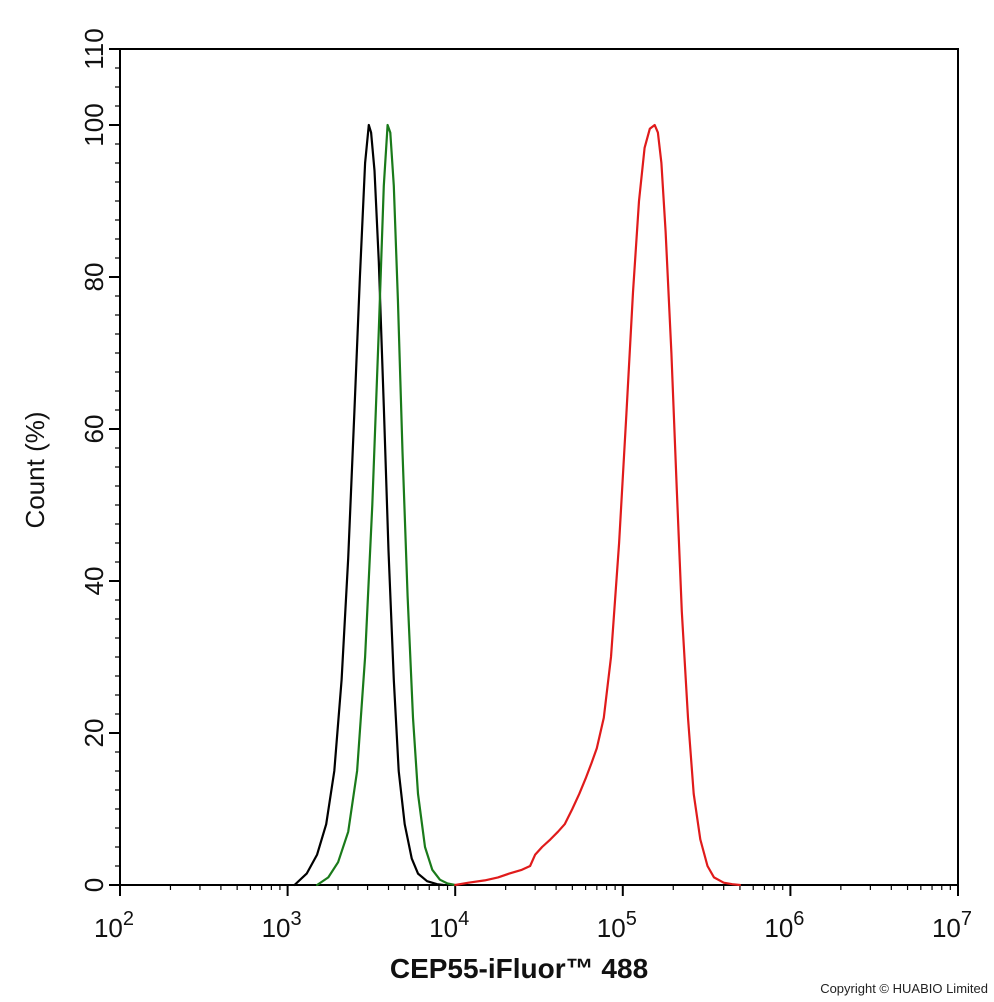 This screenshot has height=1002, width=994. What do you see at coordinates (94, 581) in the screenshot?
I see `y-tick-label: 40` at bounding box center [94, 581].